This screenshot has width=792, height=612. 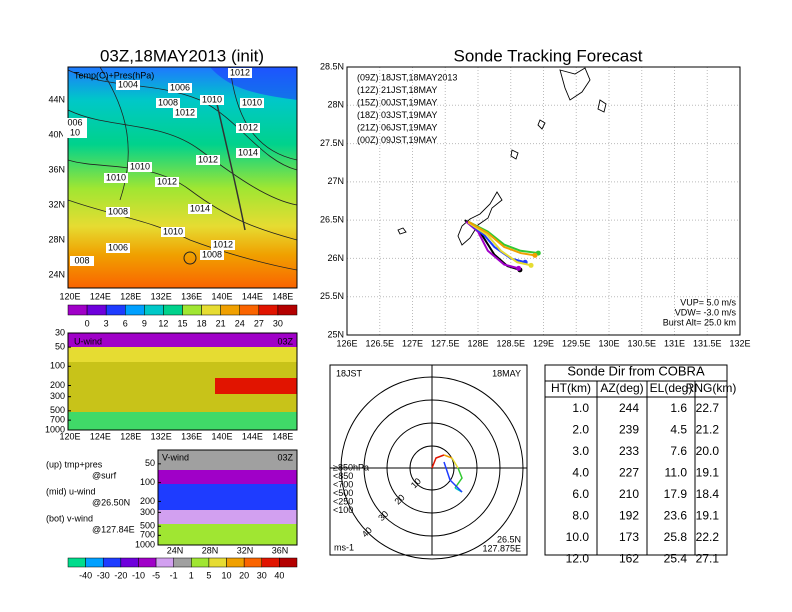 I want to click on y-tick-label: 25.5N, so click(x=332, y=296).